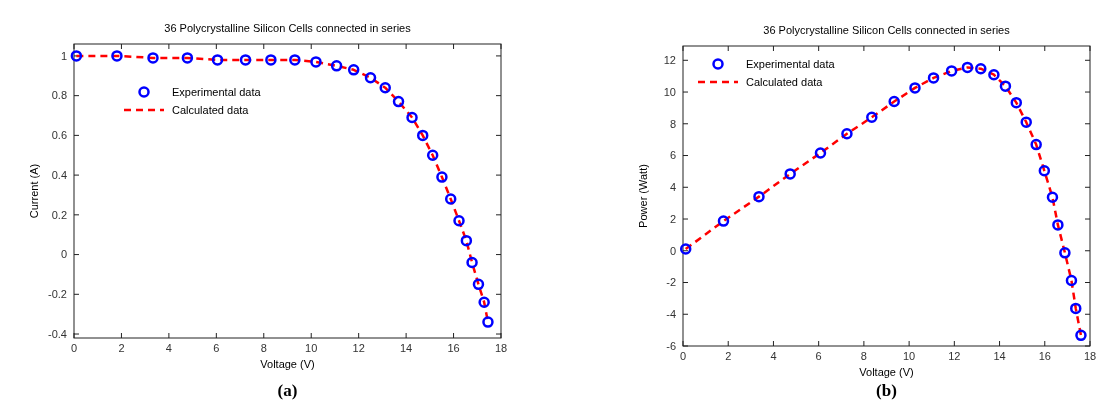 This screenshot has width=1105, height=411. What do you see at coordinates (671, 282) in the screenshot?
I see `y-tick-label: -2` at bounding box center [671, 282].